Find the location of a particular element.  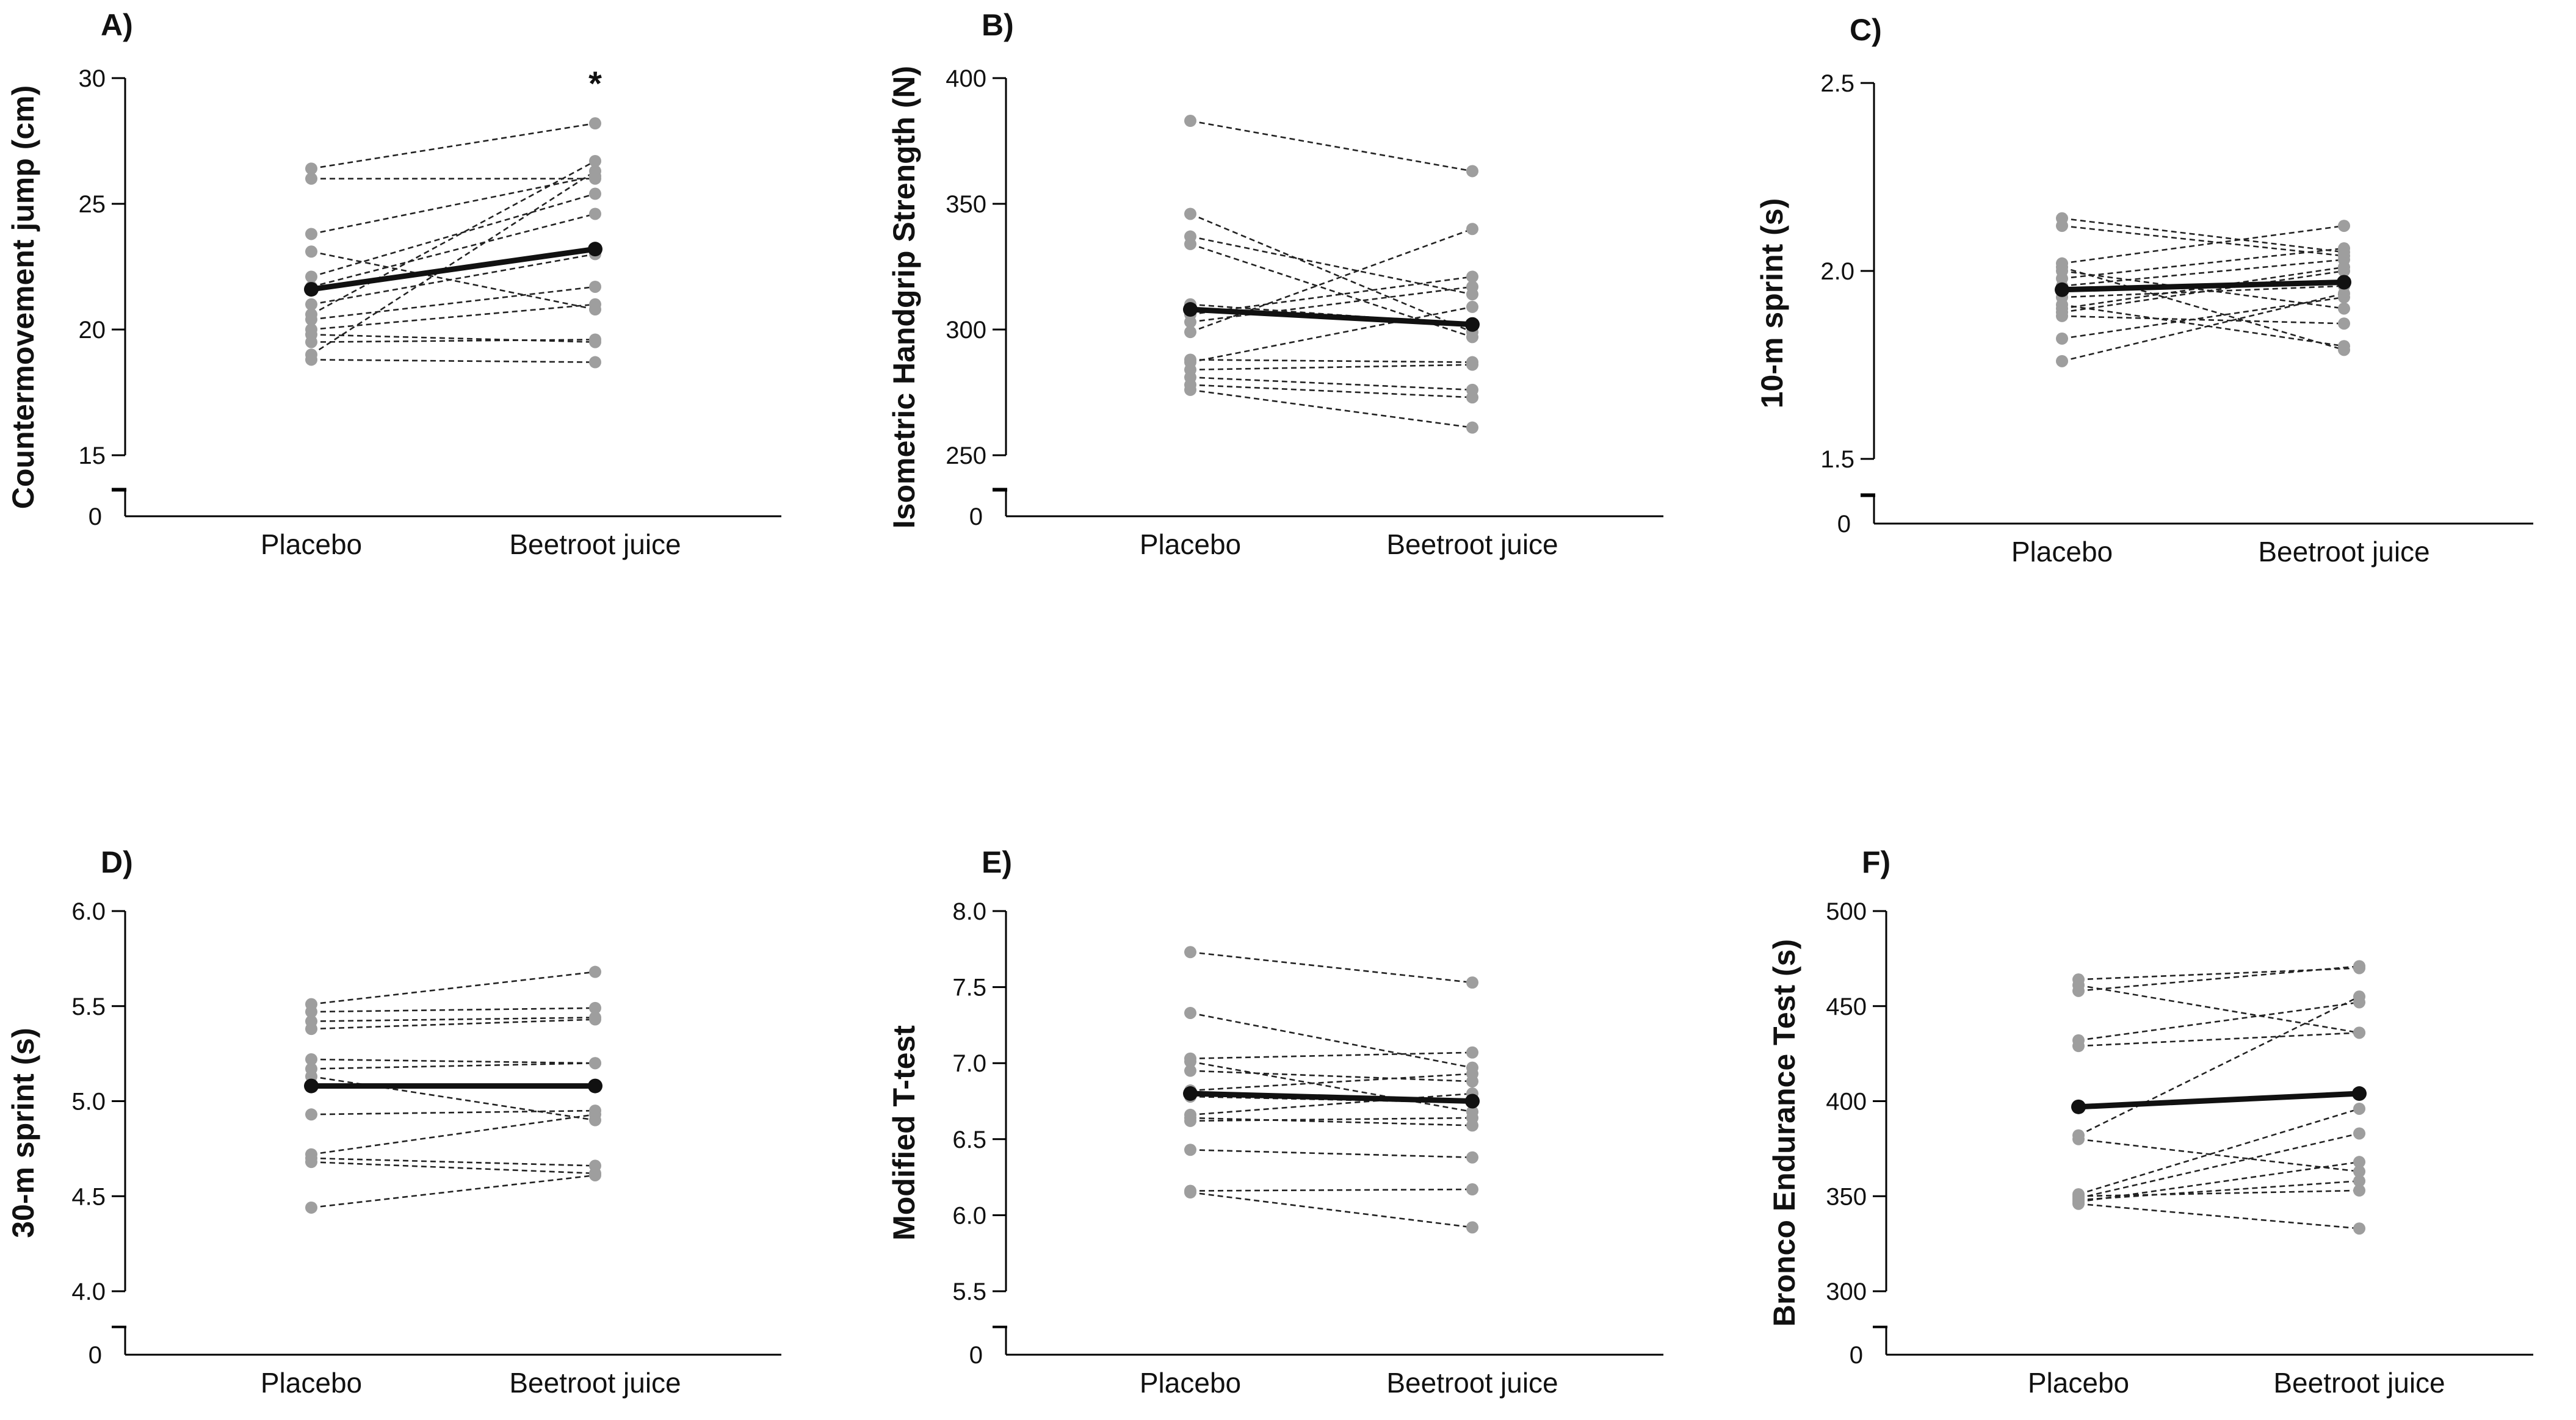

y-tick-label: 300 is located at coordinates (966, 330).